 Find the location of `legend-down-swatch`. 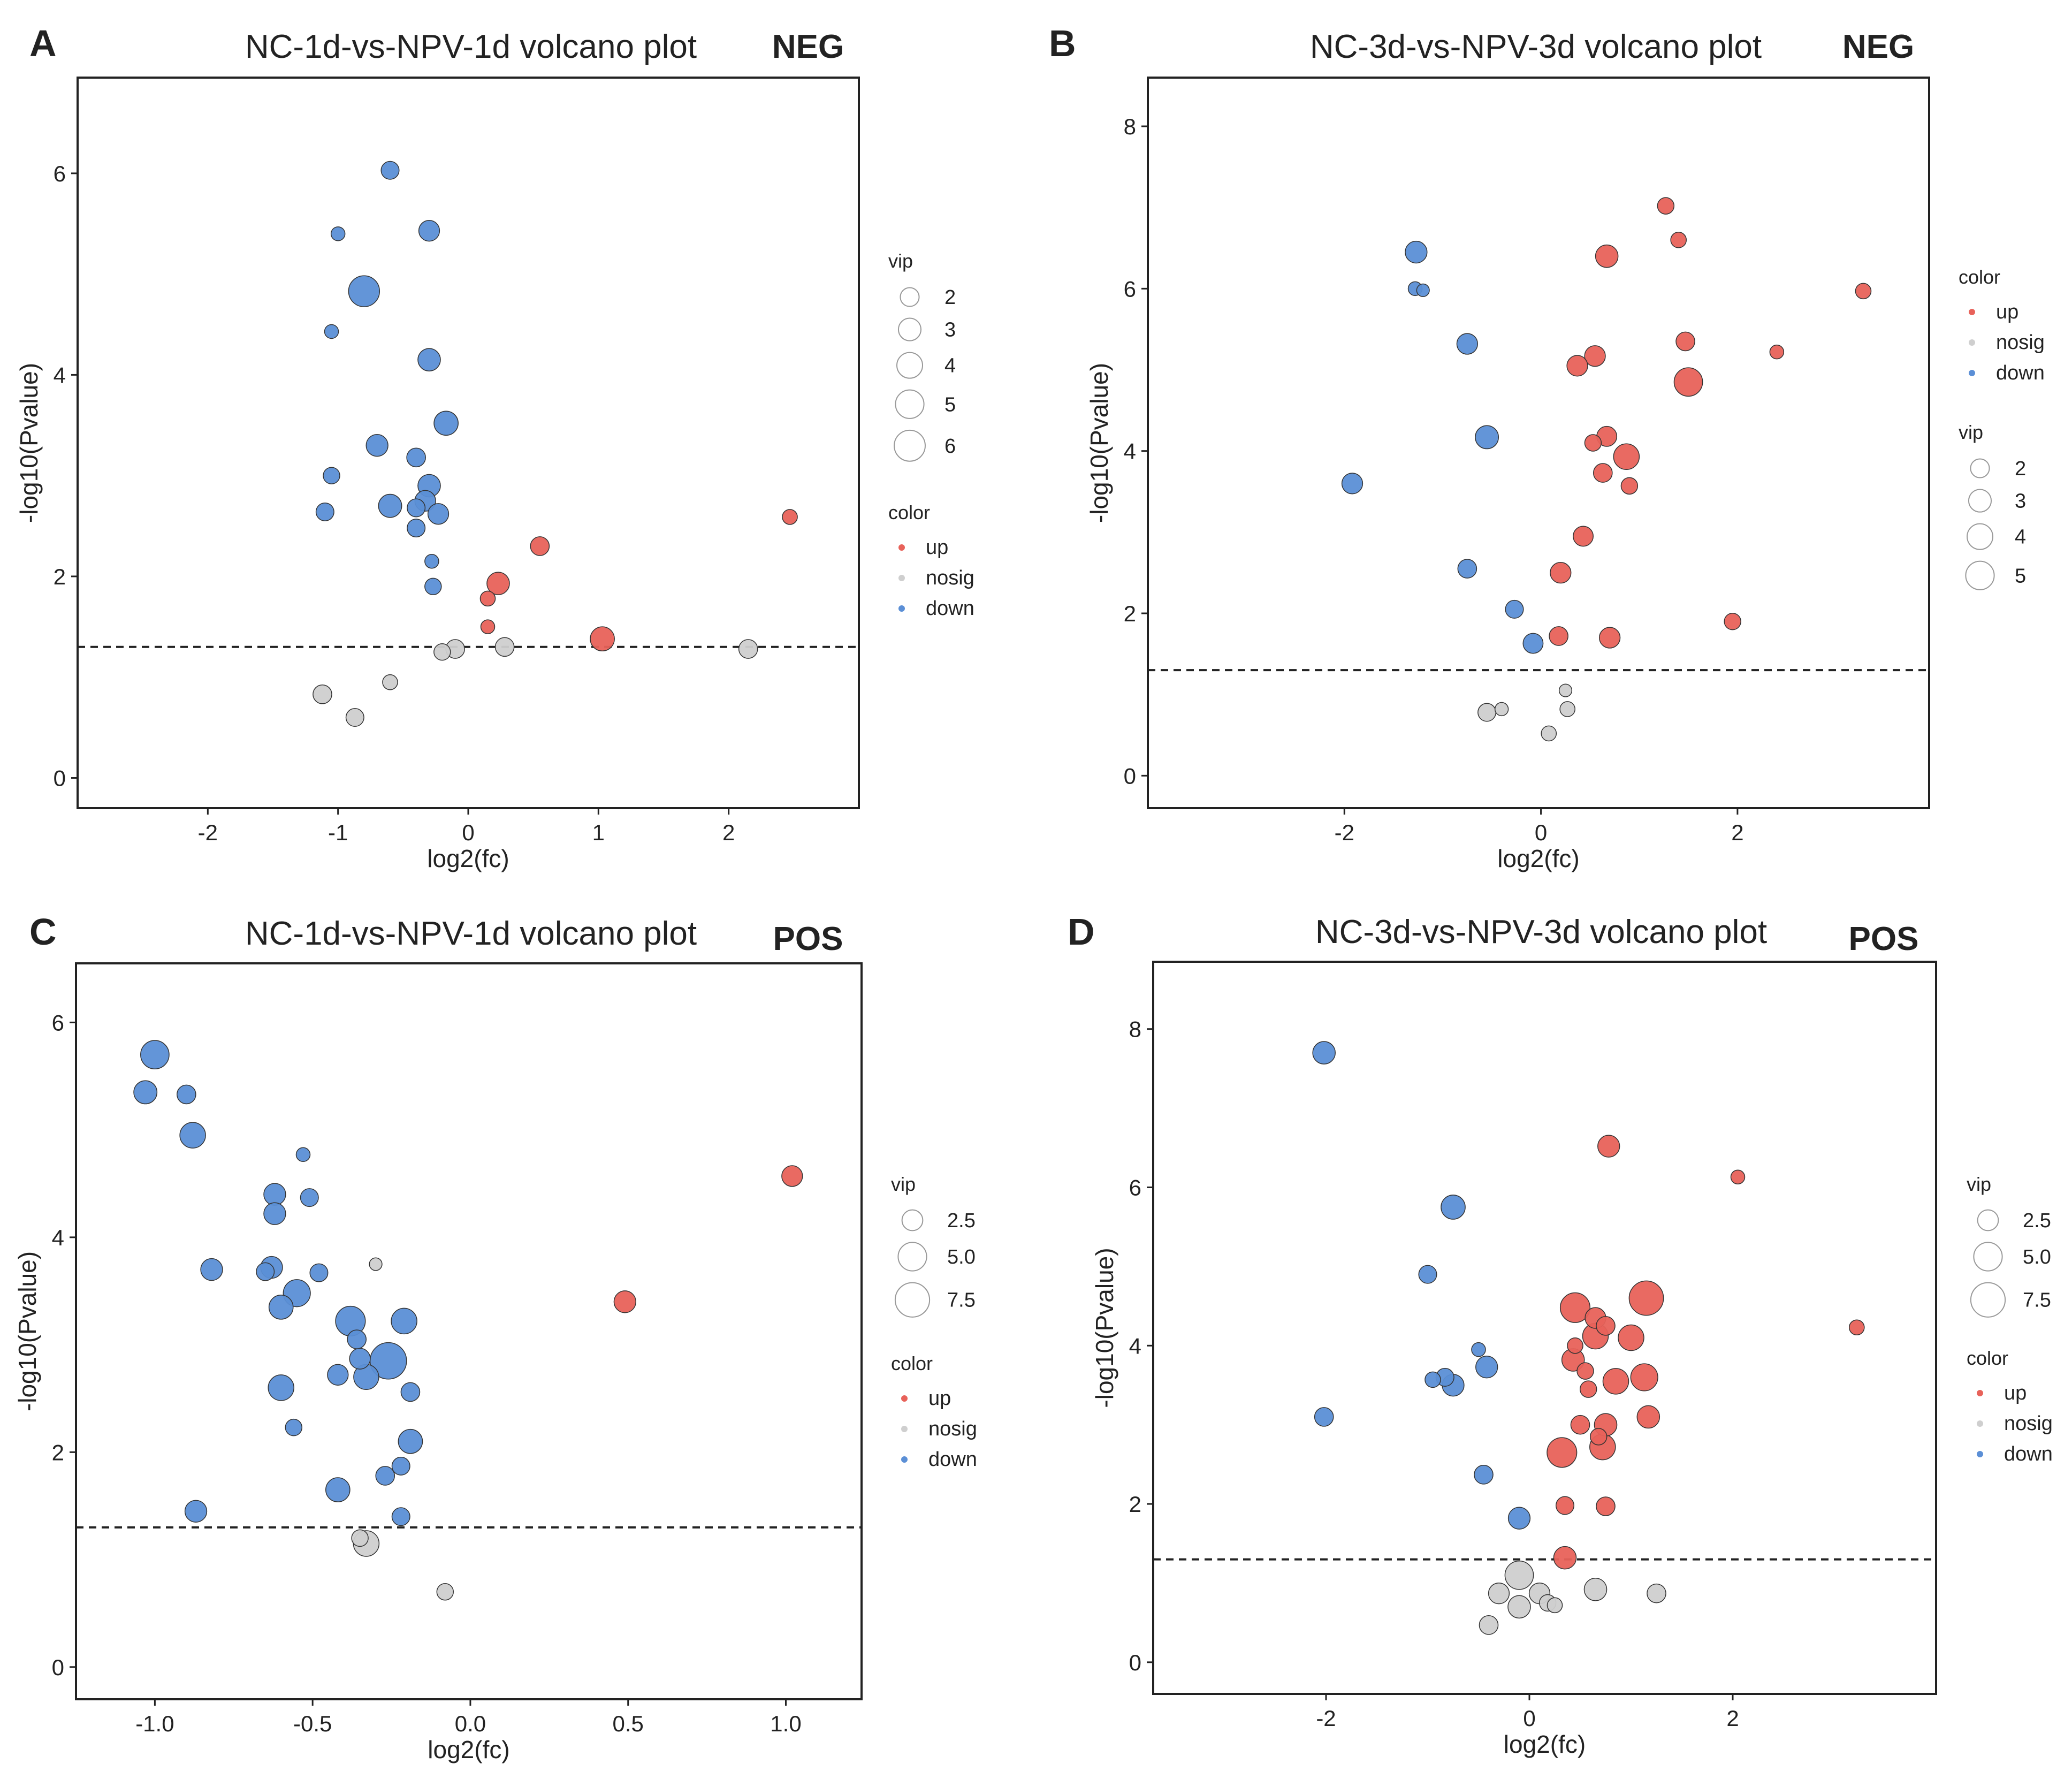

legend-down-swatch is located at coordinates (1972, 373).